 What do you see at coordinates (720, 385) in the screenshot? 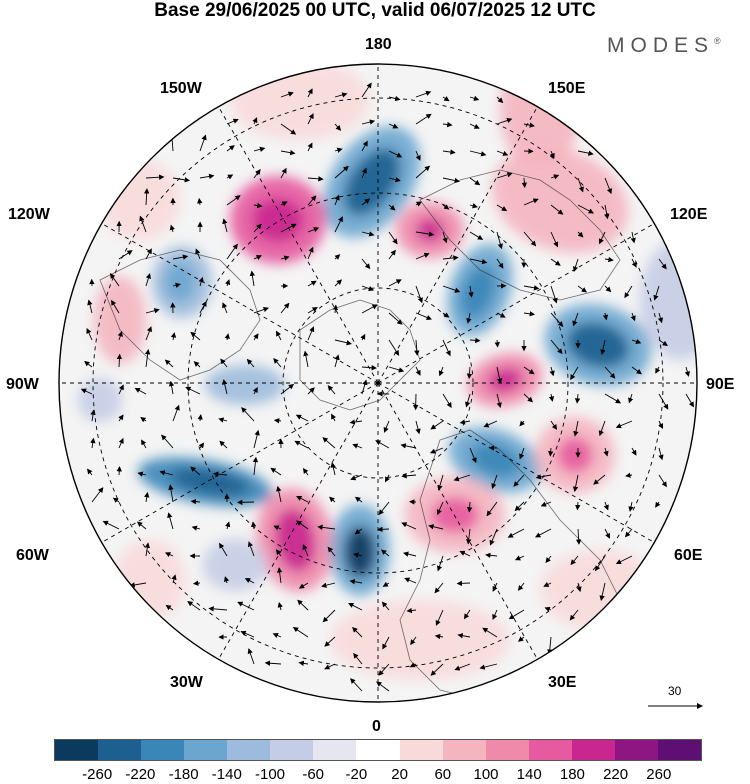
I see `lon-label-90e: 90E` at bounding box center [720, 385].